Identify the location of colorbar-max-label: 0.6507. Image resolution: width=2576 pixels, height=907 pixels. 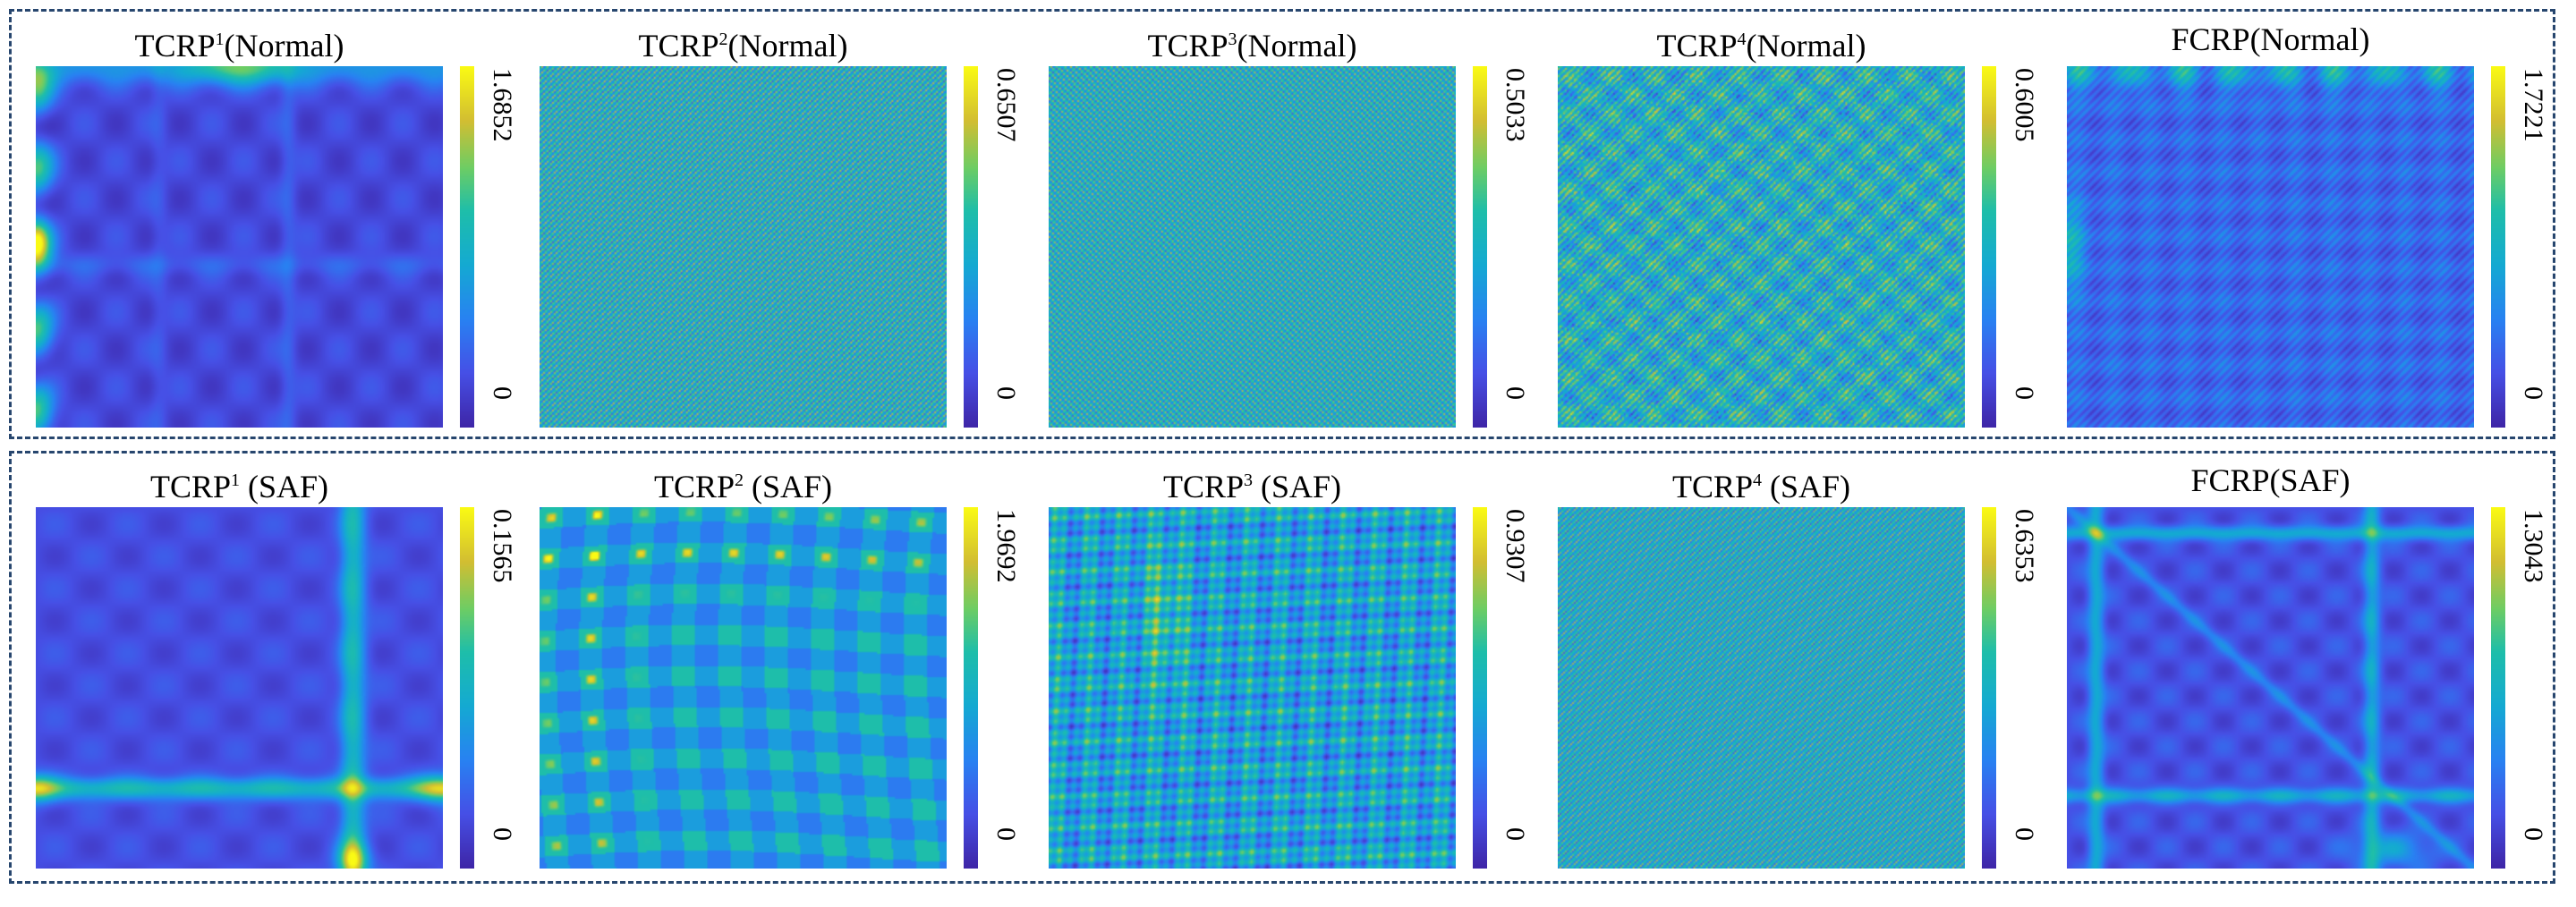
(1006, 105).